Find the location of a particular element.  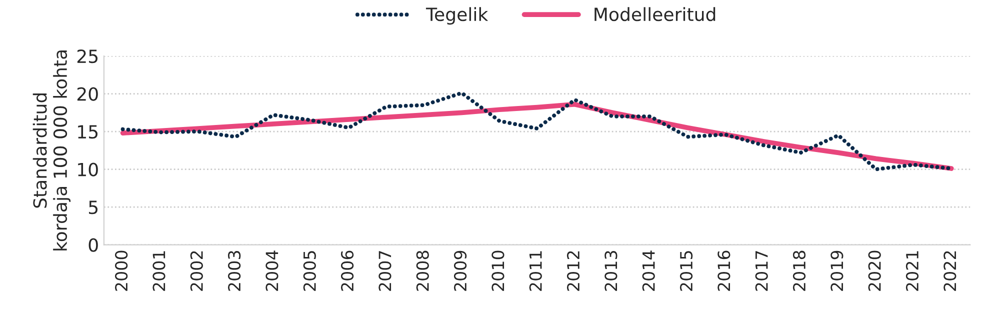

x-tick-label: 2010 is located at coordinates (498, 270).